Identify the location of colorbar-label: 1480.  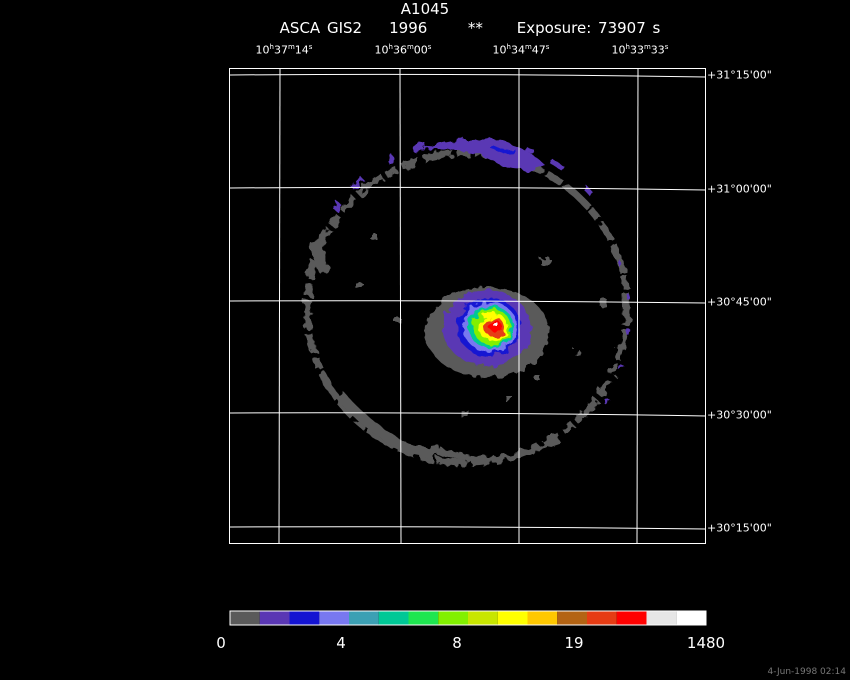
(706, 643).